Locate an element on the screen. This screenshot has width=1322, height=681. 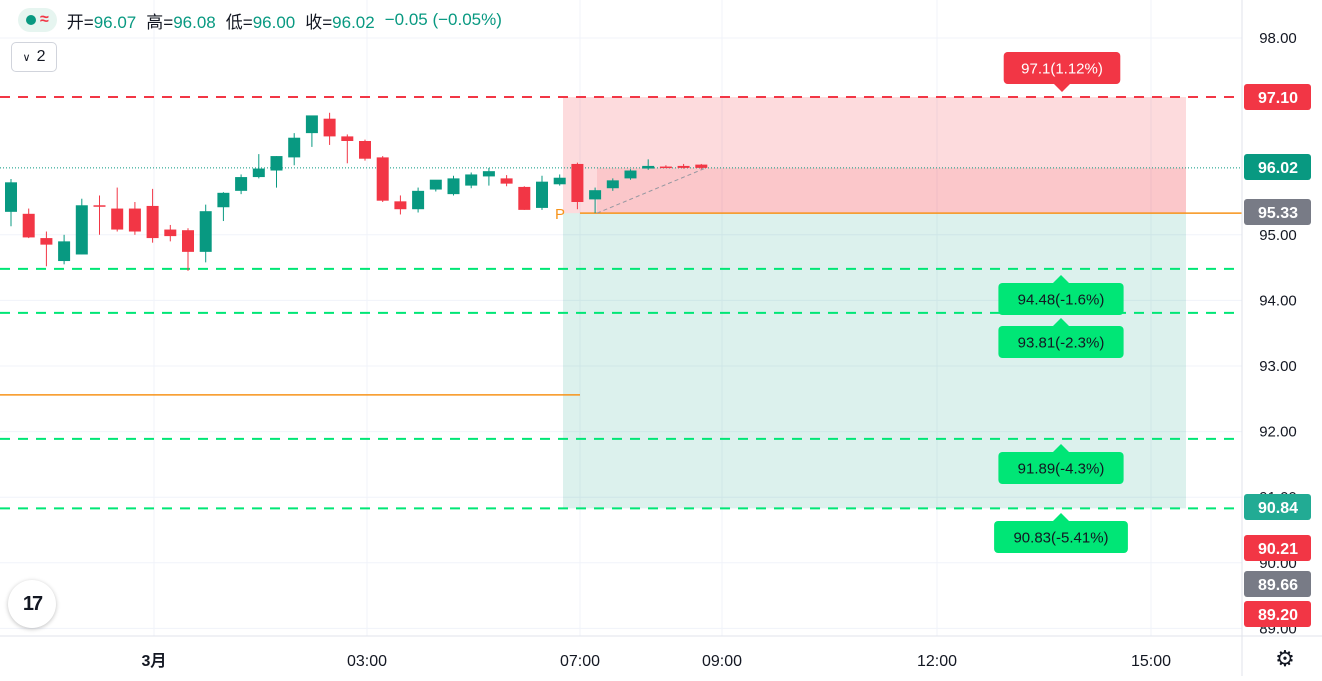
badge-text: 90.21 is located at coordinates (1278, 549).